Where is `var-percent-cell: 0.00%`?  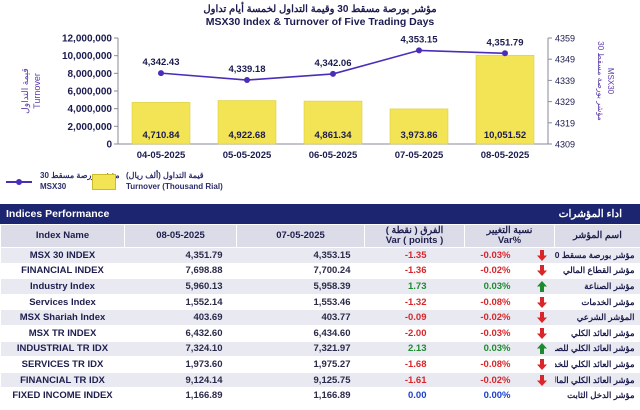
var-percent-cell: 0.00% is located at coordinates (499, 395).